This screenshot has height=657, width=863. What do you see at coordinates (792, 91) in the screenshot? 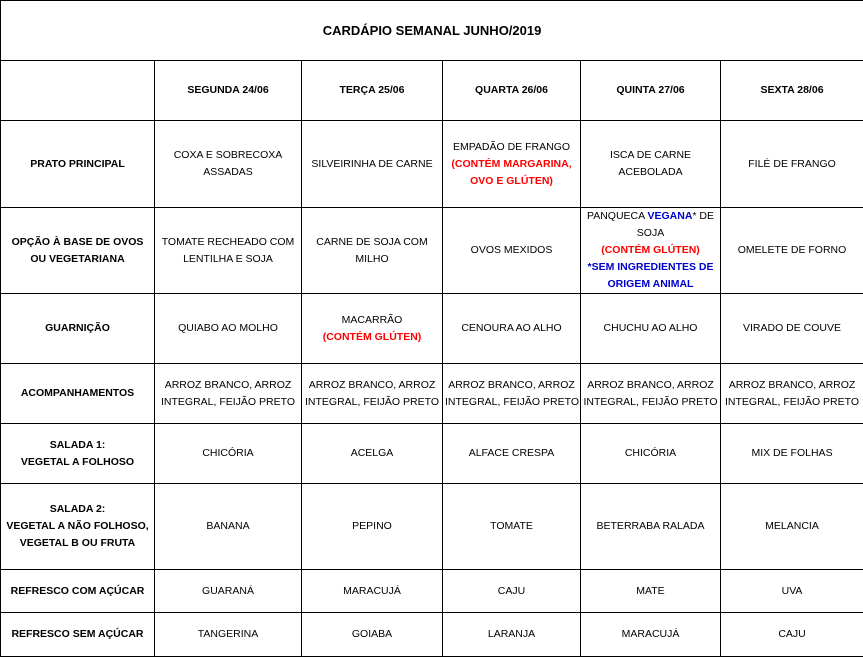
I see `day-header: SEXTA 28/06` at bounding box center [792, 91].